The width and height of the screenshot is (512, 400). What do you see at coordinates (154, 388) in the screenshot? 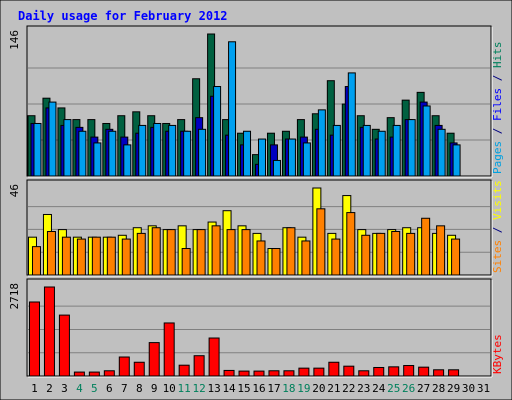
I see `x-tick-label-9: 9` at bounding box center [154, 388].